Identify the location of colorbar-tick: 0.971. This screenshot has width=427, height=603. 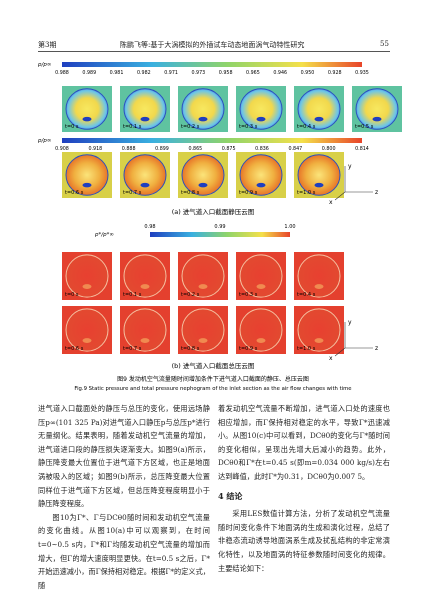
(171, 73).